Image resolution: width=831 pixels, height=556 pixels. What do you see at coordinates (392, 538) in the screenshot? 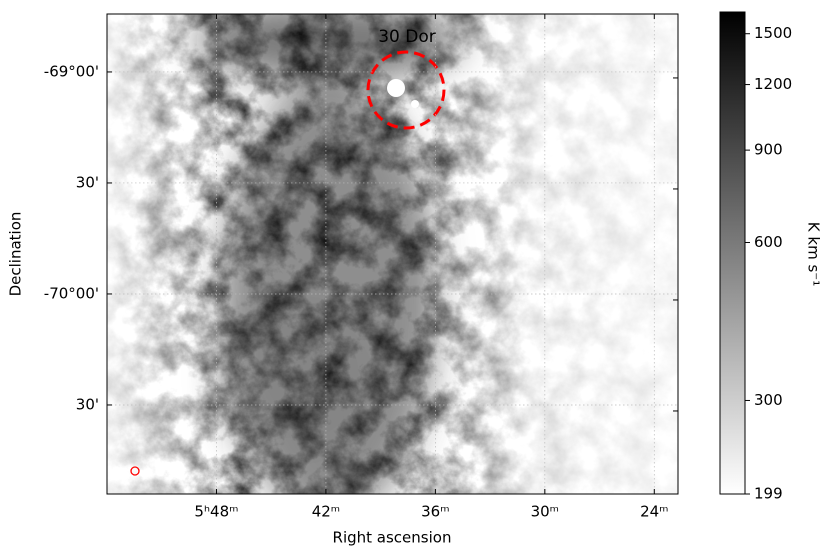
I see `x-axis-label: Right ascension` at bounding box center [392, 538].